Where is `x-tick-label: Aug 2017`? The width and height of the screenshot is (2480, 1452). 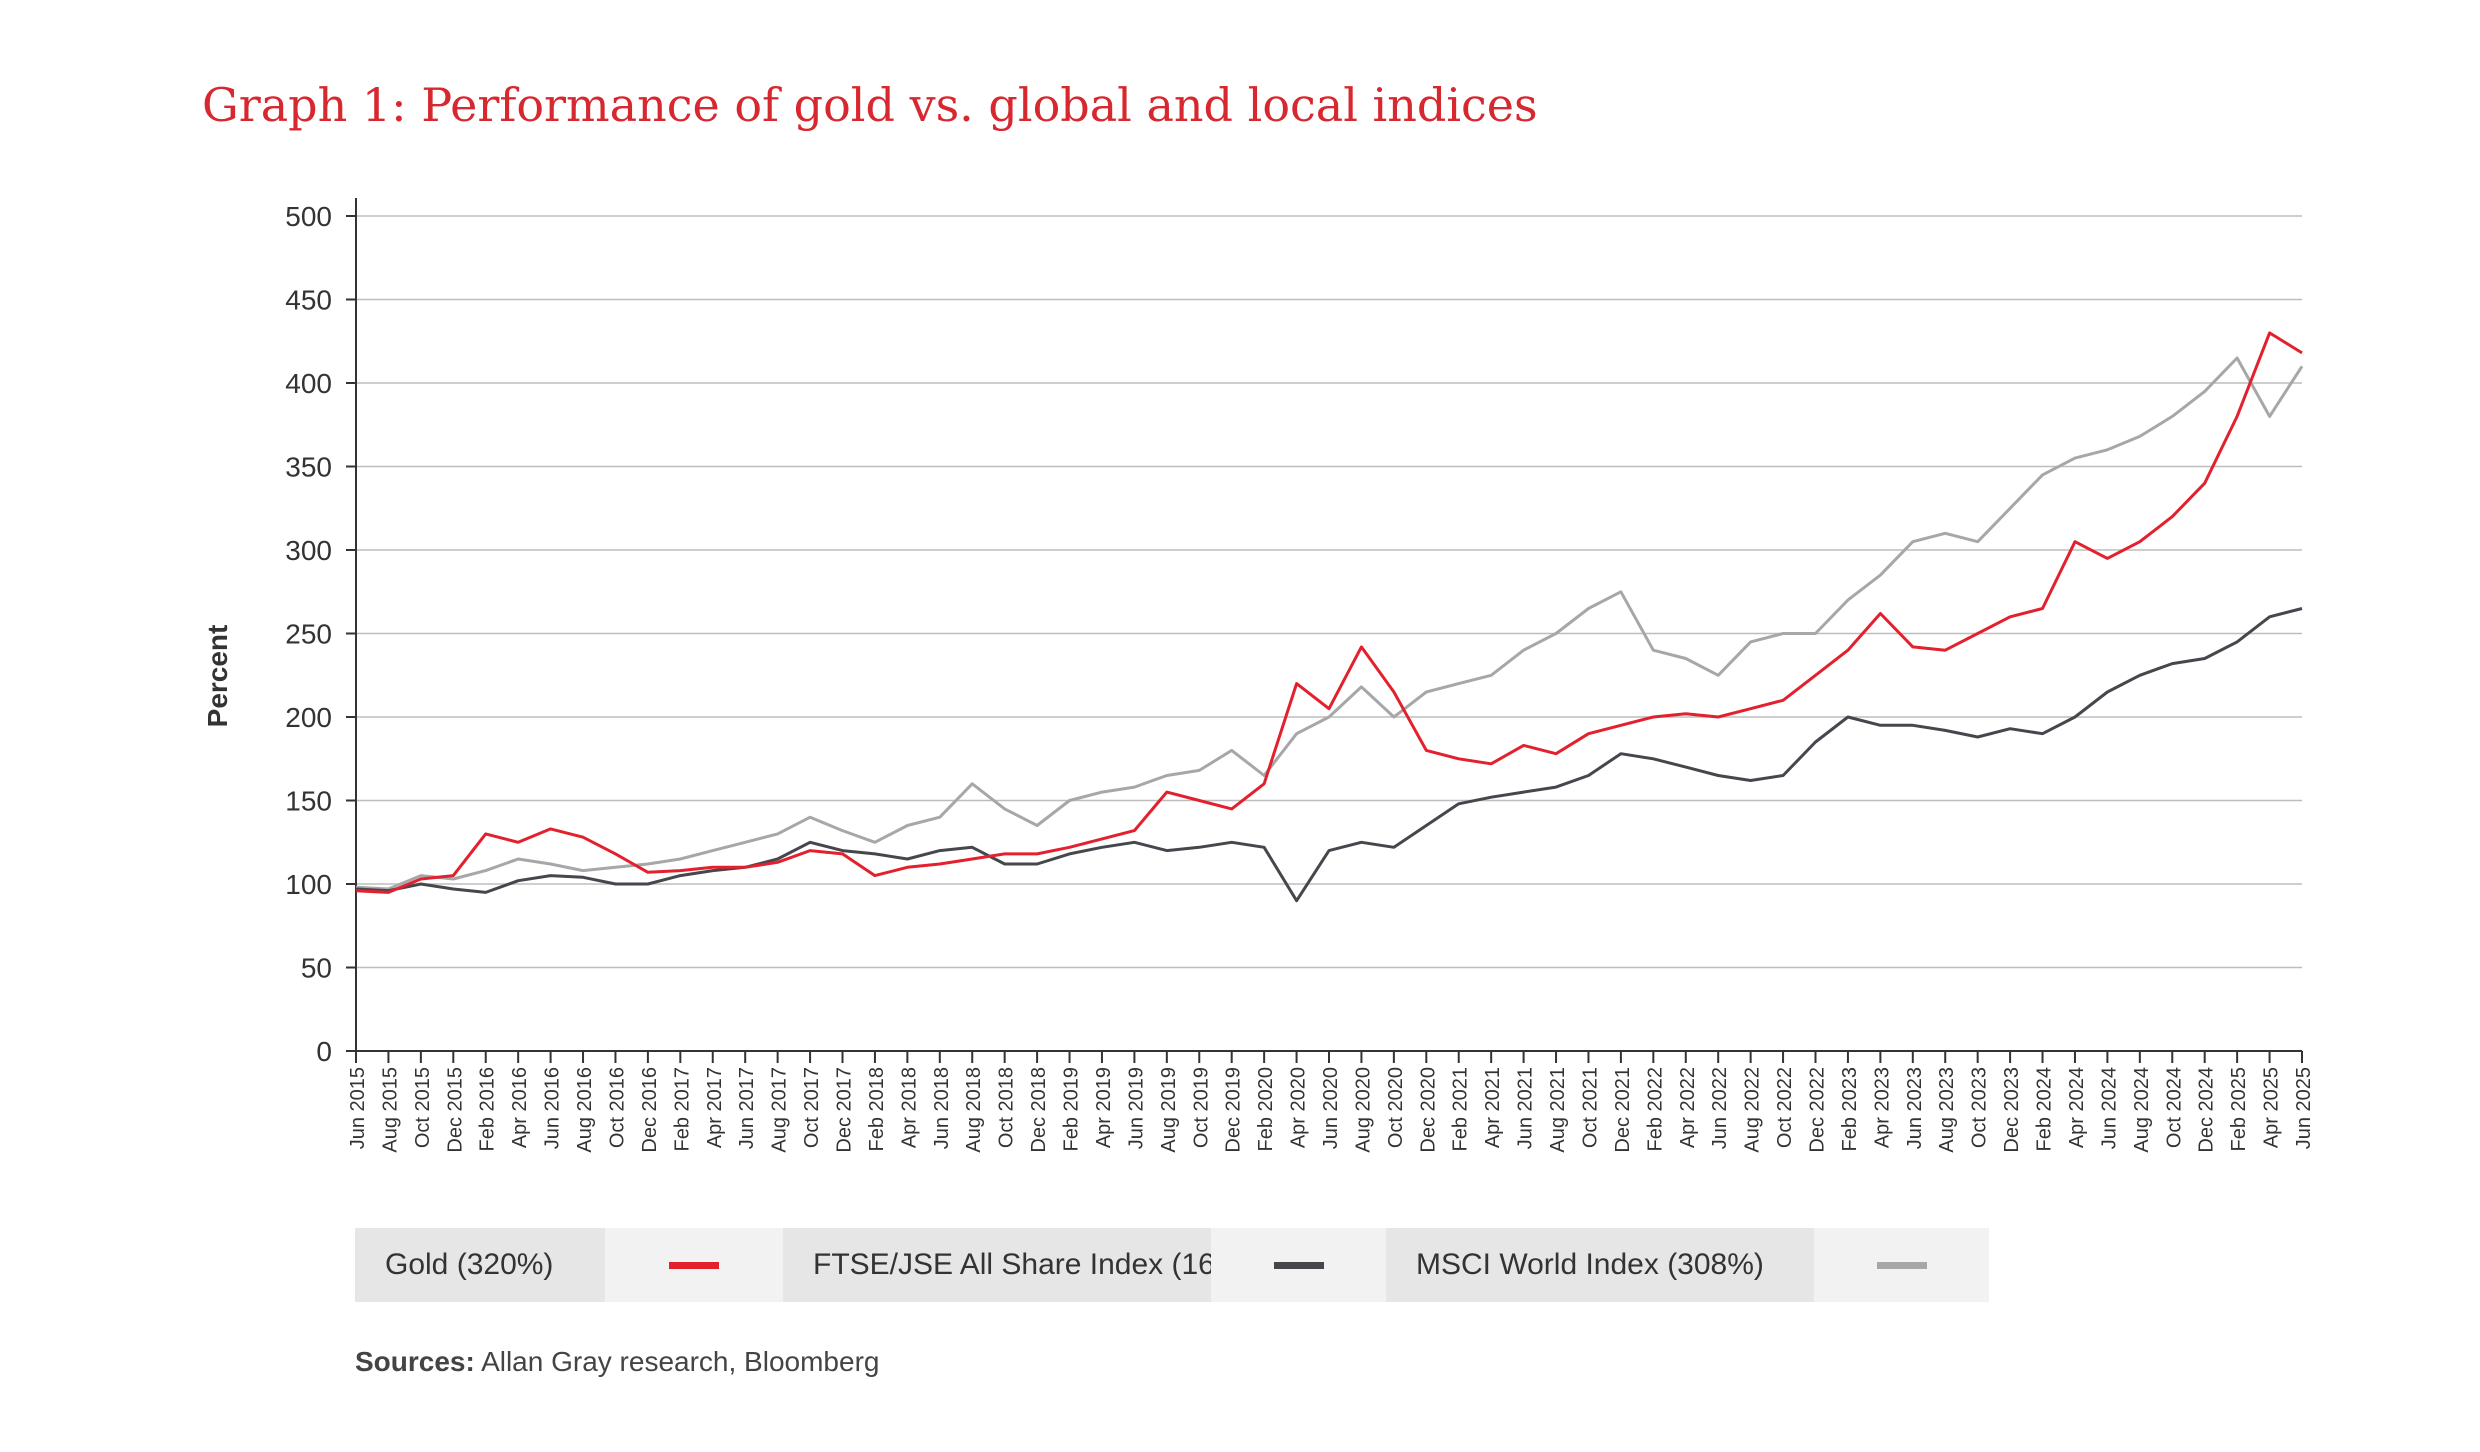 x-tick-label: Aug 2017 is located at coordinates (780, 1110).